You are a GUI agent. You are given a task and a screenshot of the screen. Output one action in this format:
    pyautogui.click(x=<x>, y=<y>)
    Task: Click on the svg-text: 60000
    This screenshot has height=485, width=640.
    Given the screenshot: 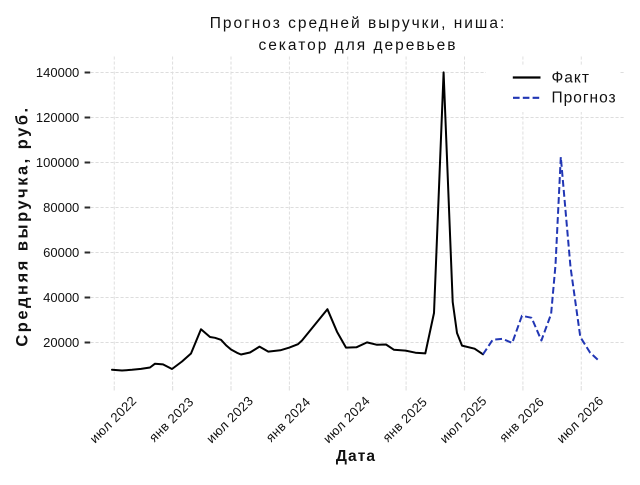 What is the action you would take?
    pyautogui.click(x=61, y=252)
    